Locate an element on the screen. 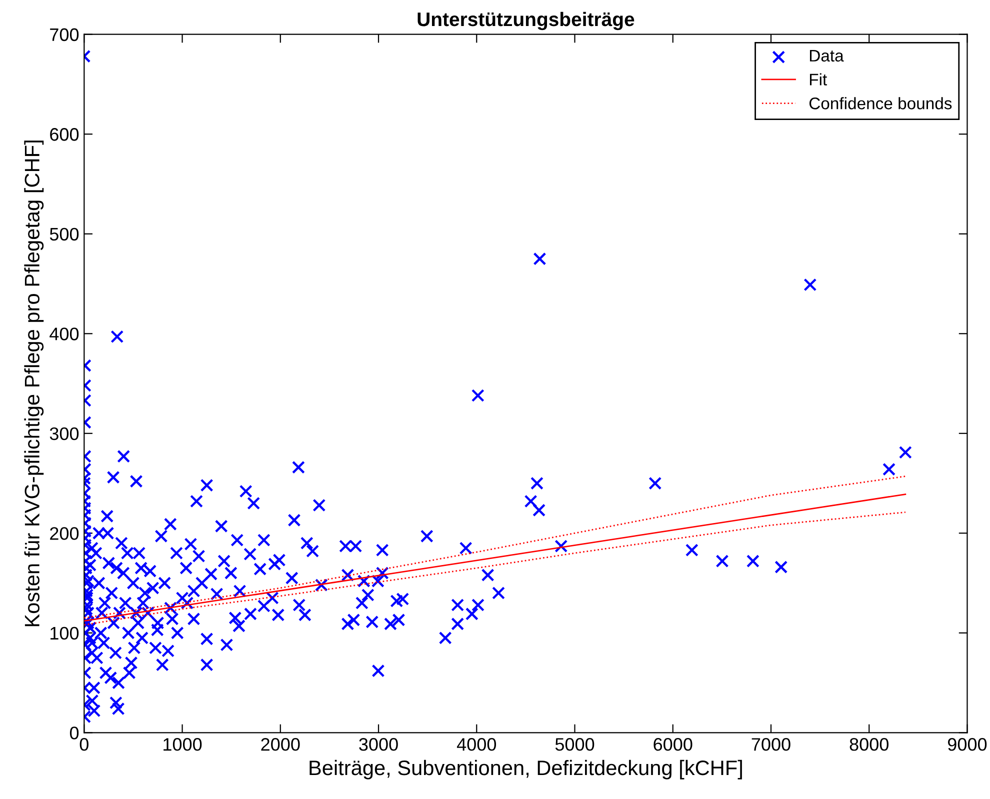 This screenshot has width=990, height=799. x-tick-label: 0 is located at coordinates (84, 744).